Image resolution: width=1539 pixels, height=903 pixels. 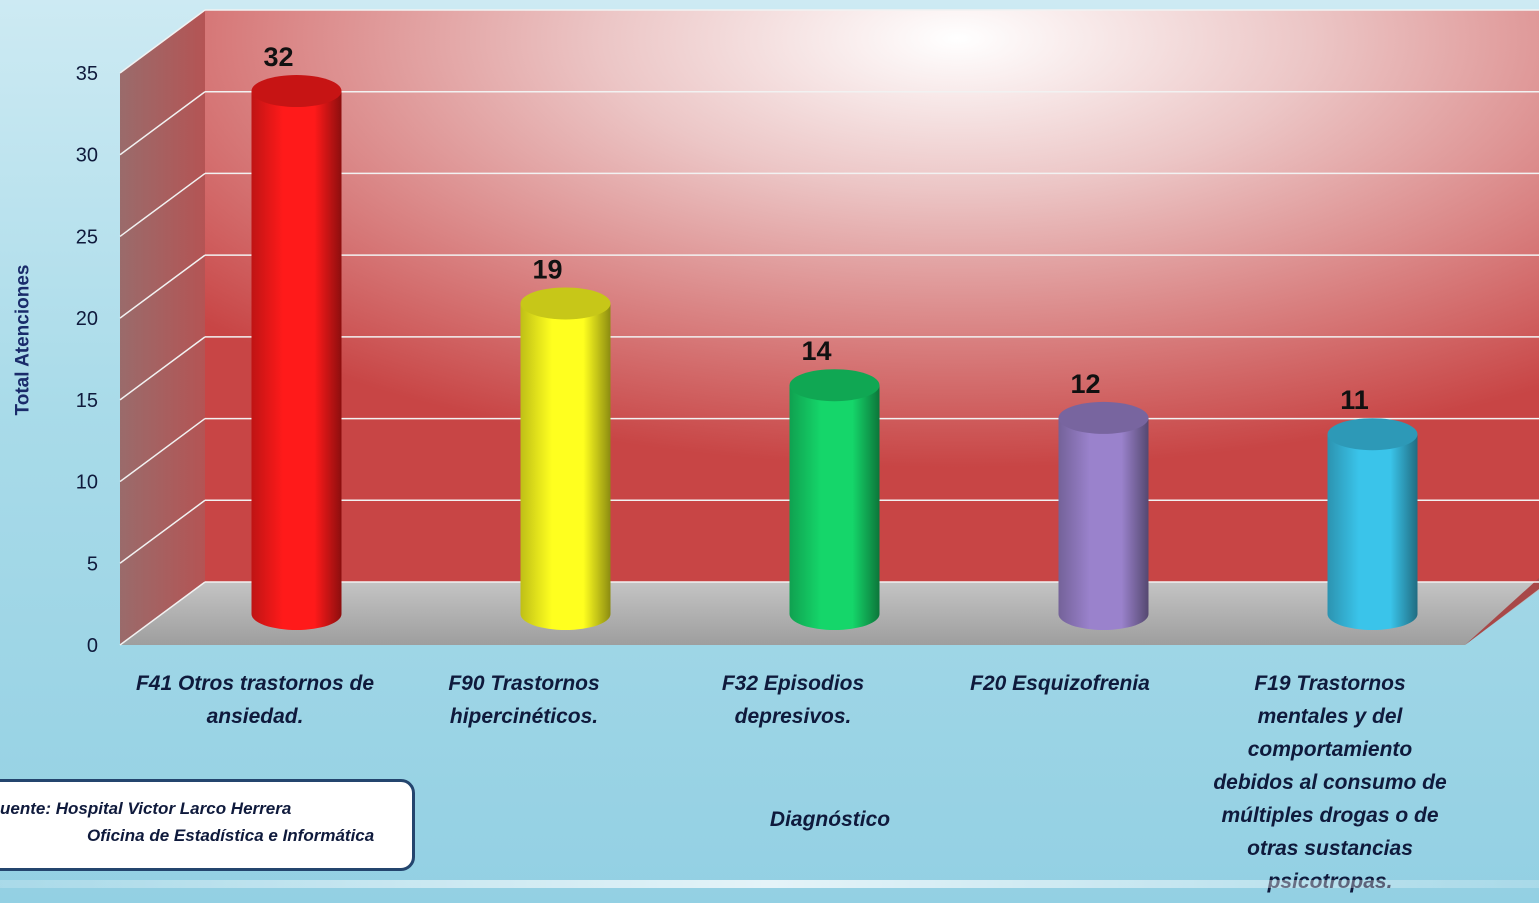 What do you see at coordinates (1330, 683) in the screenshot?
I see `x-tick-label-line: F19 Trastornos` at bounding box center [1330, 683].